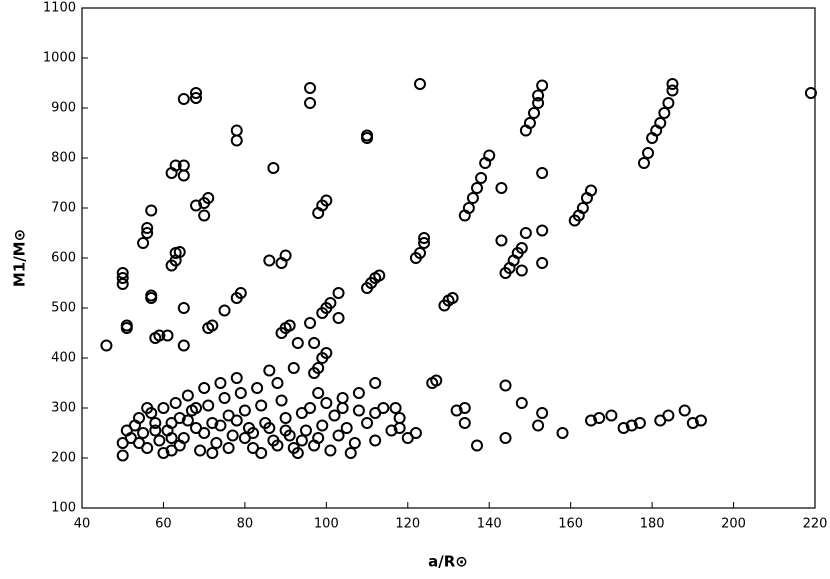 This screenshot has height=579, width=830. Describe the element at coordinates (407, 524) in the screenshot. I see `x-tick-label: 120` at that location.